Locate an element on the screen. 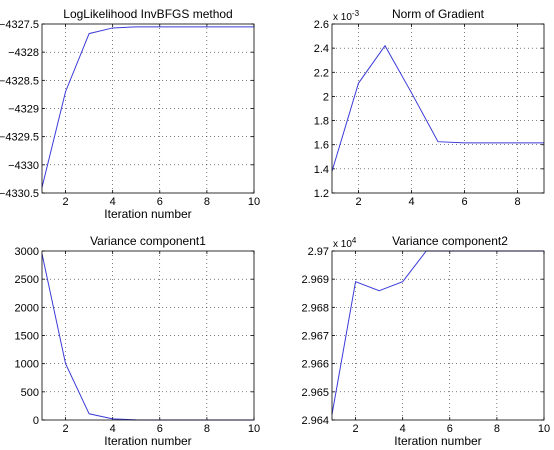  y-tick-label: 2.4 is located at coordinates (321, 49).